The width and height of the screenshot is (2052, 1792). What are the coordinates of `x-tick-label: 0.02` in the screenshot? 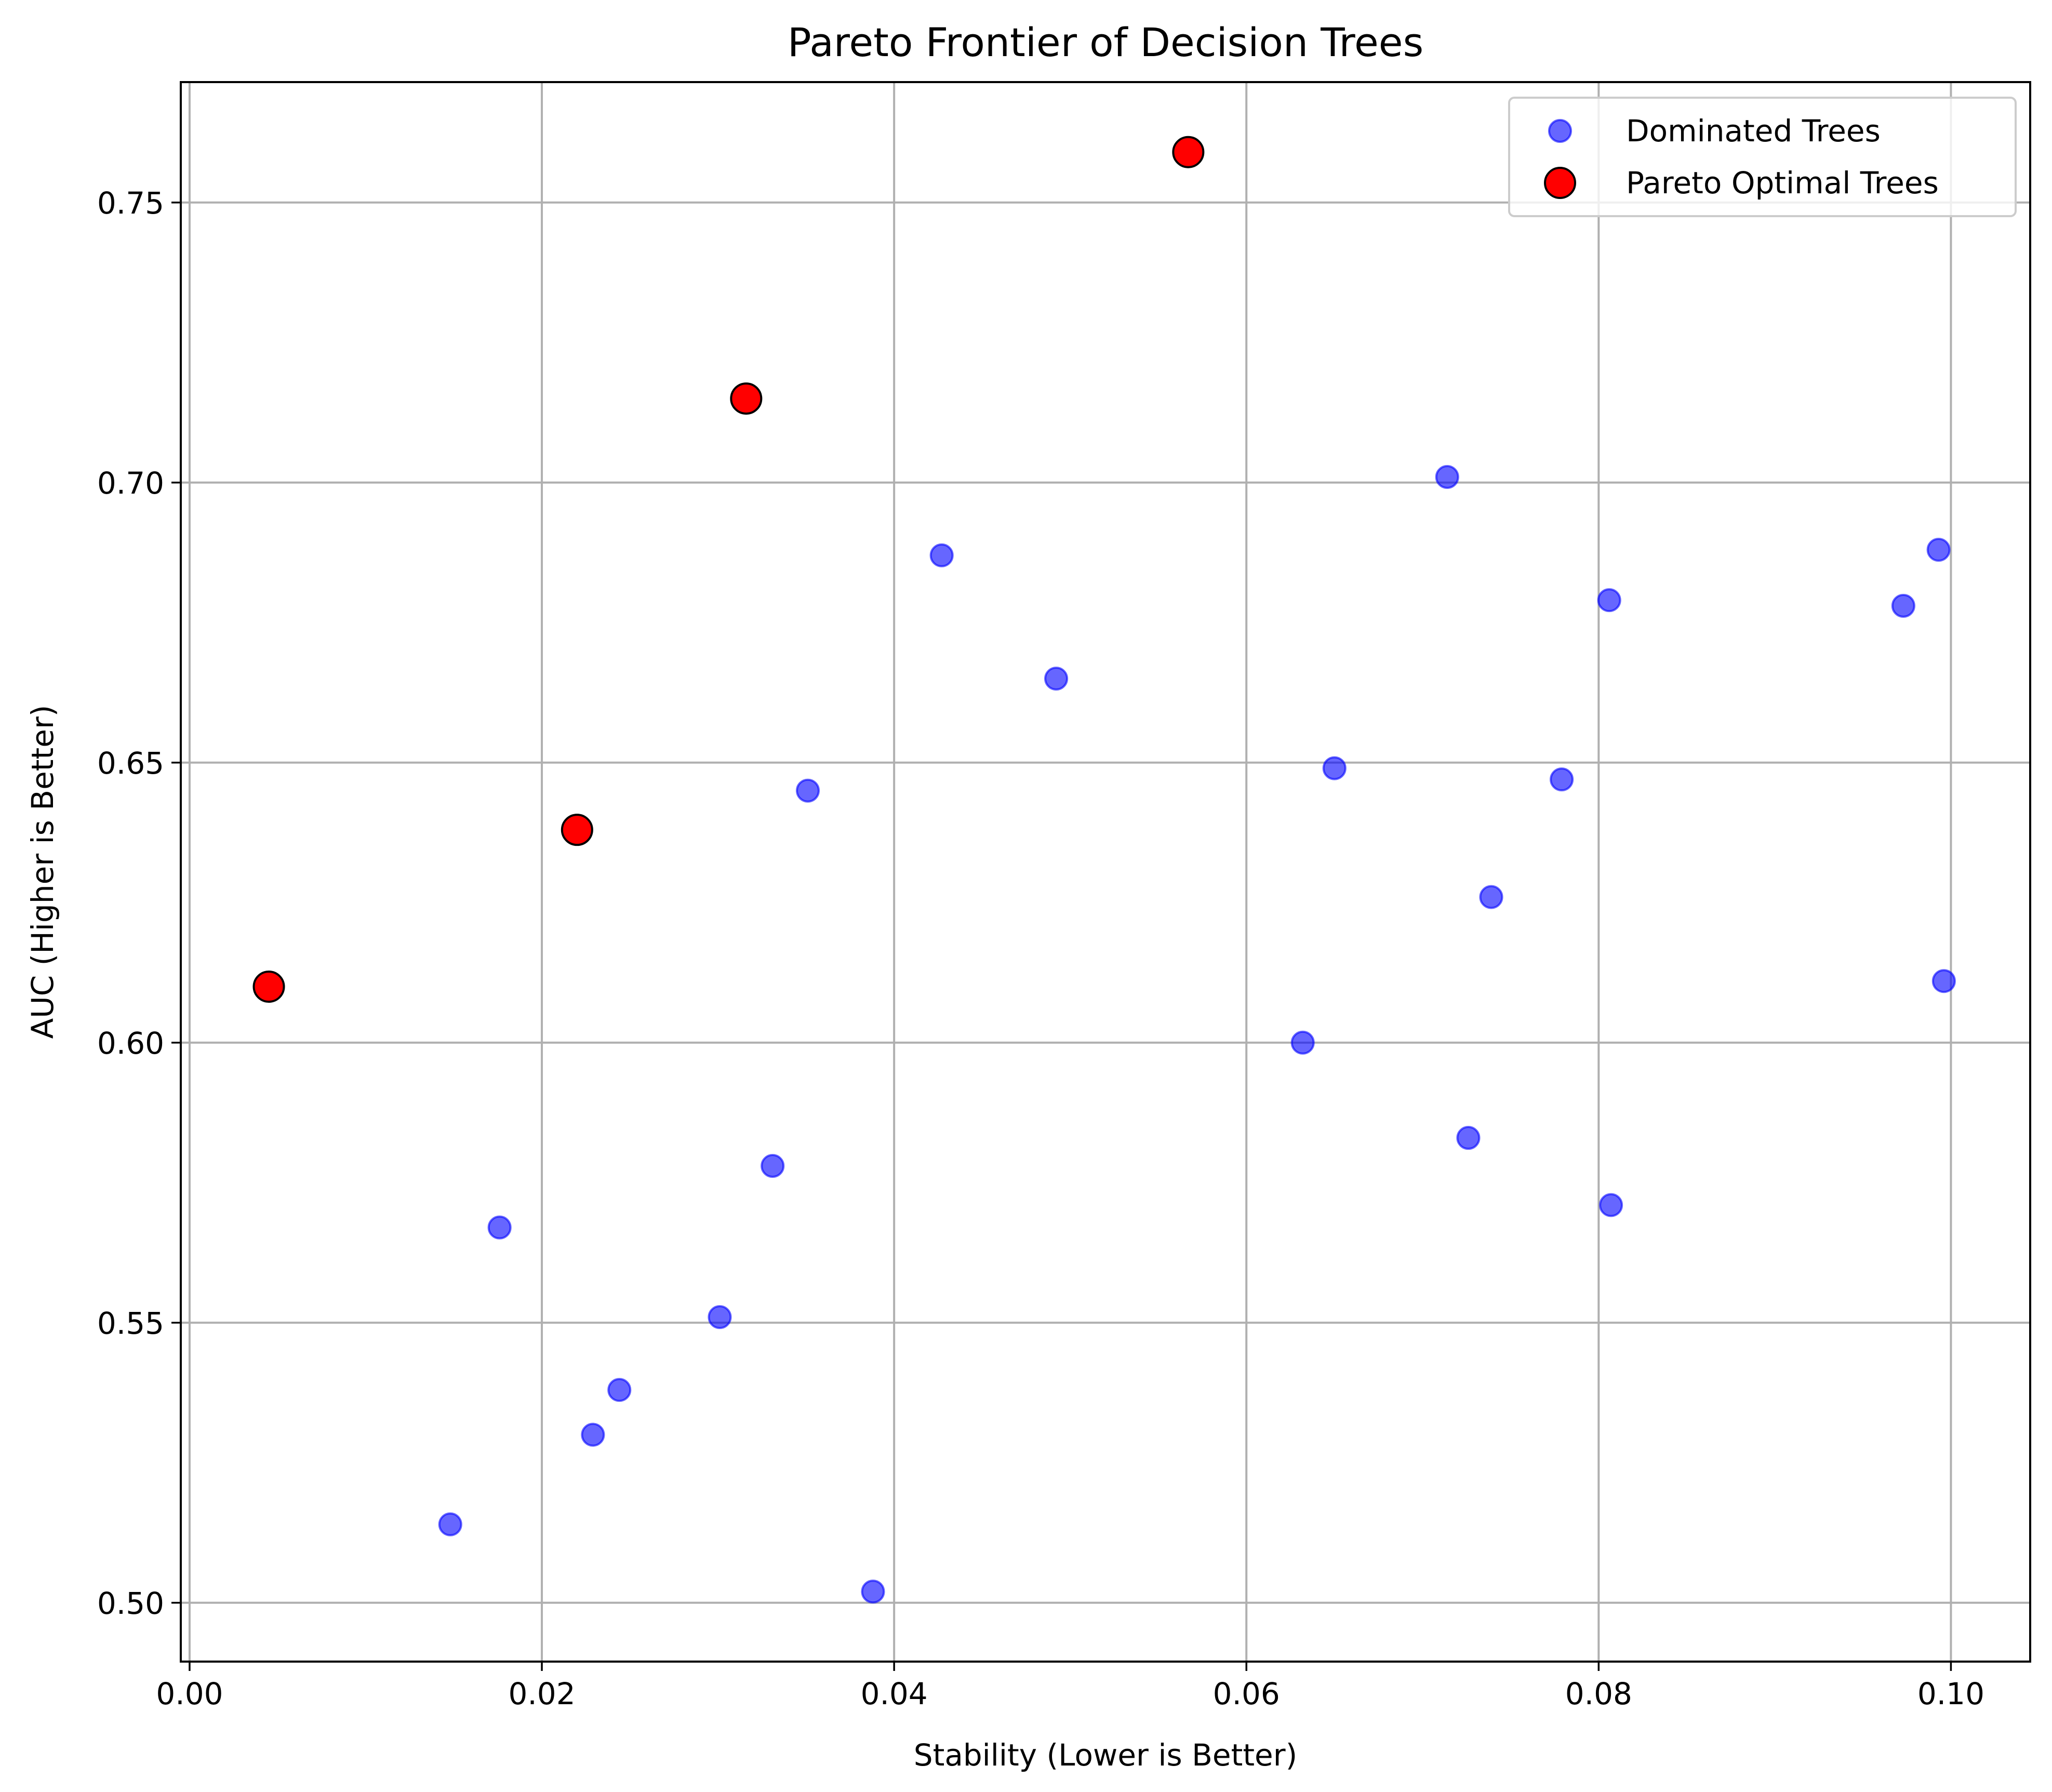 It's located at (541, 1693).